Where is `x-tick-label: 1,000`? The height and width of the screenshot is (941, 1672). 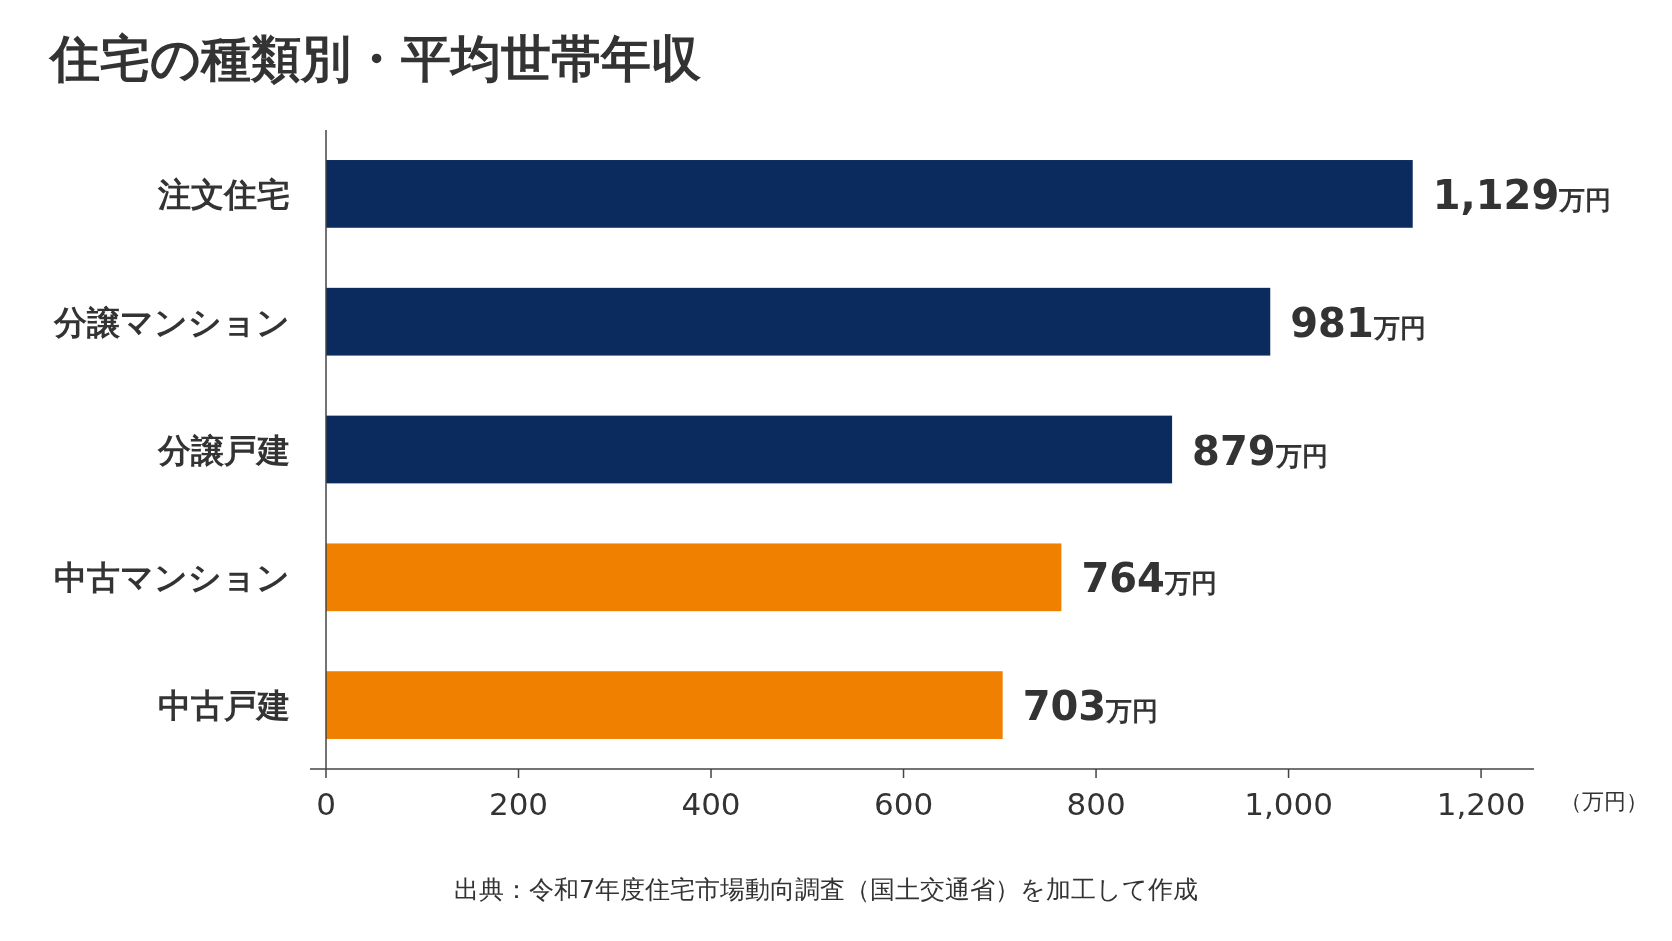 x-tick-label: 1,000 is located at coordinates (1288, 804).